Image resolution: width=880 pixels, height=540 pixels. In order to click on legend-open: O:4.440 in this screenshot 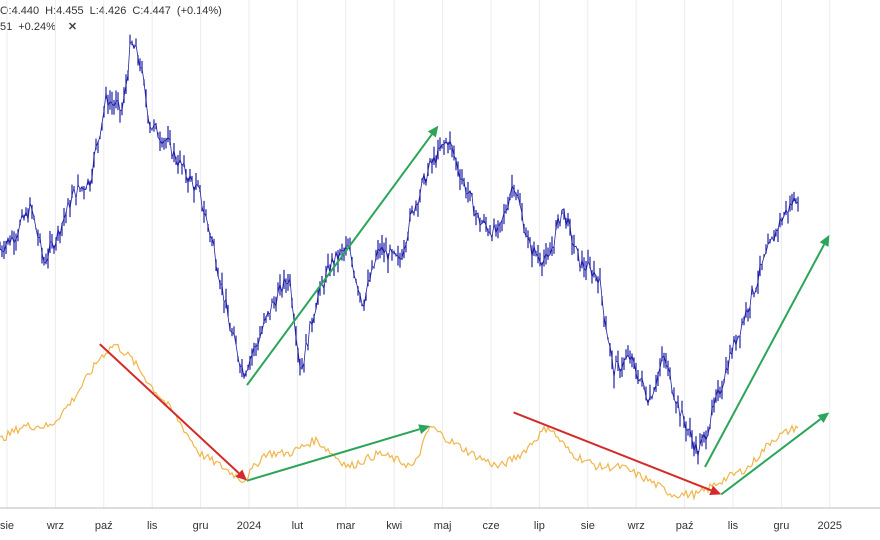, I will do `click(20, 11)`.